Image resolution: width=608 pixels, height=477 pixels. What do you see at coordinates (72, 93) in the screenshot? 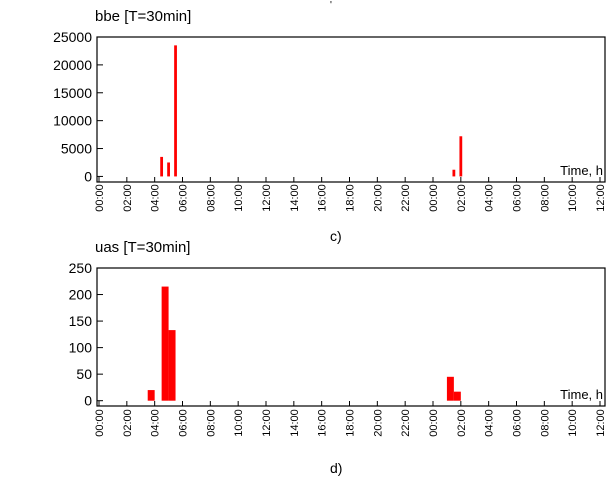
I see `y-tick-label: 15000` at bounding box center [72, 93].